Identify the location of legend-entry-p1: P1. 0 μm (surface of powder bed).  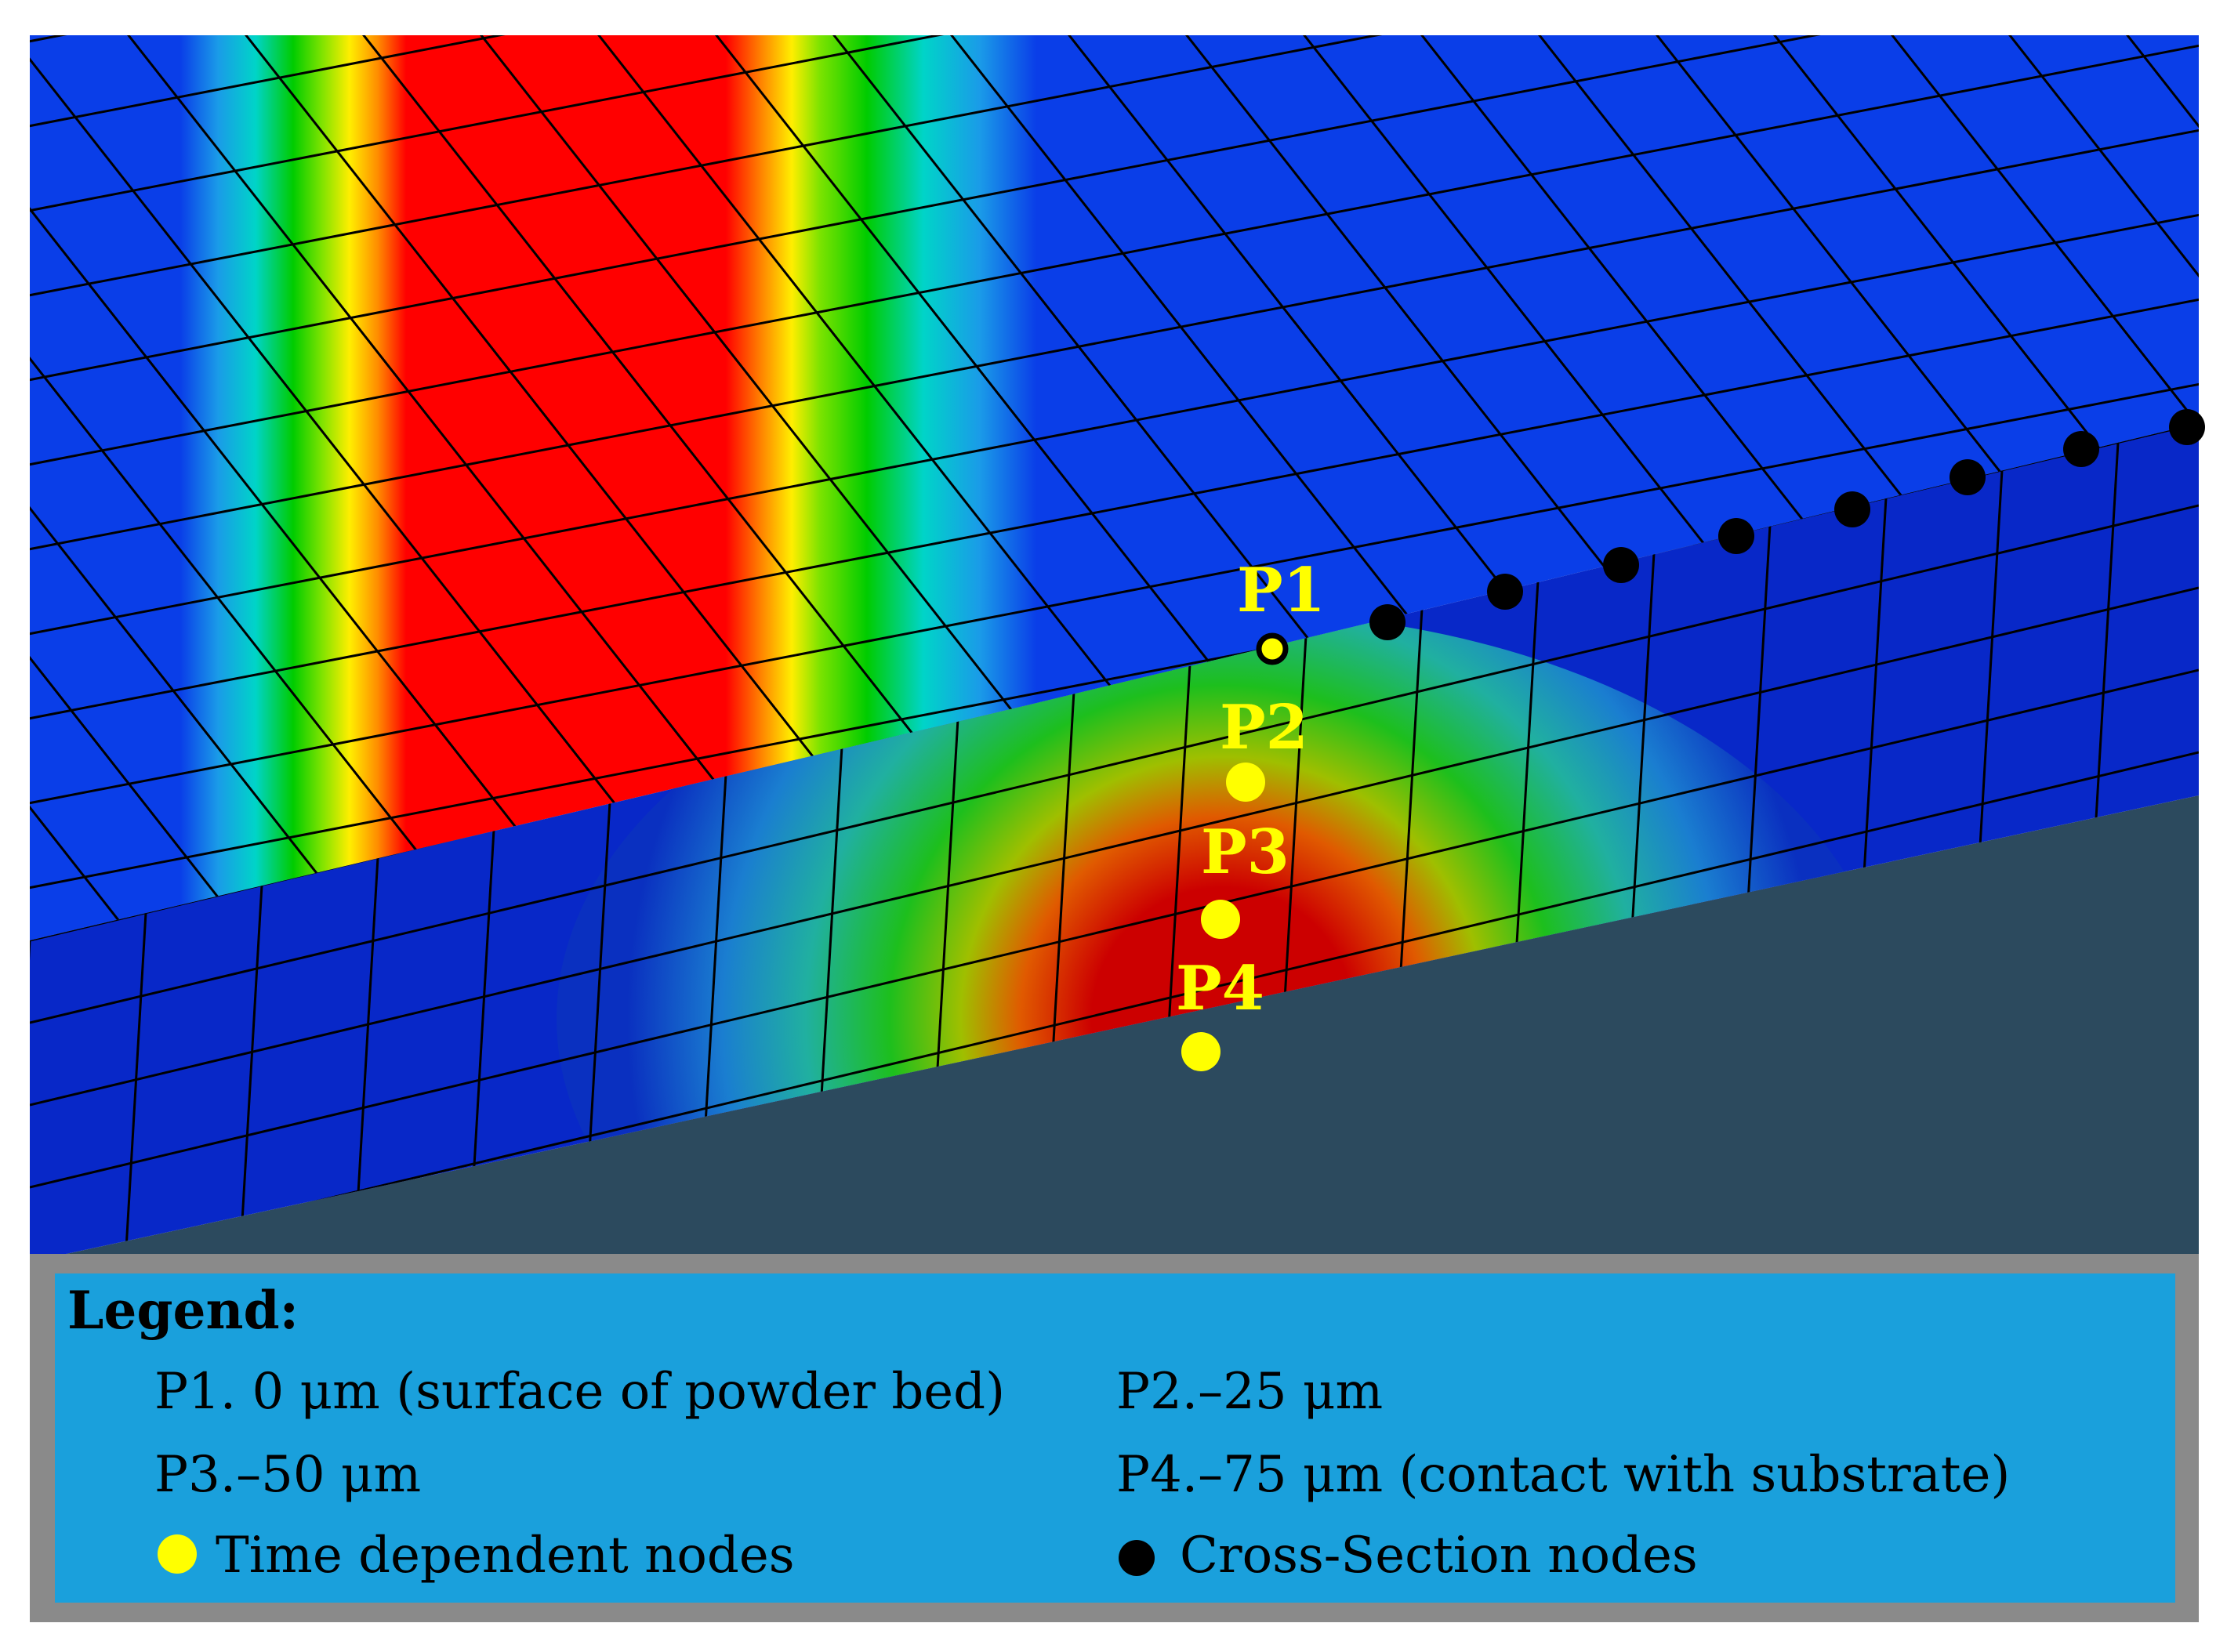
(580, 1392).